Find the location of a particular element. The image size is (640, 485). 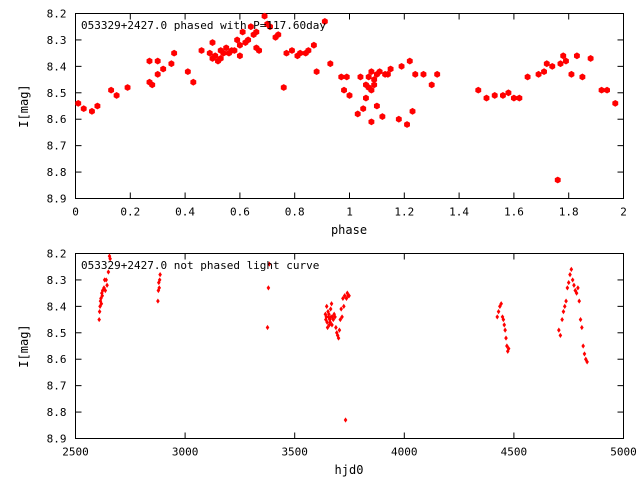

x-axis-label: hjd0 is located at coordinates (349, 470).